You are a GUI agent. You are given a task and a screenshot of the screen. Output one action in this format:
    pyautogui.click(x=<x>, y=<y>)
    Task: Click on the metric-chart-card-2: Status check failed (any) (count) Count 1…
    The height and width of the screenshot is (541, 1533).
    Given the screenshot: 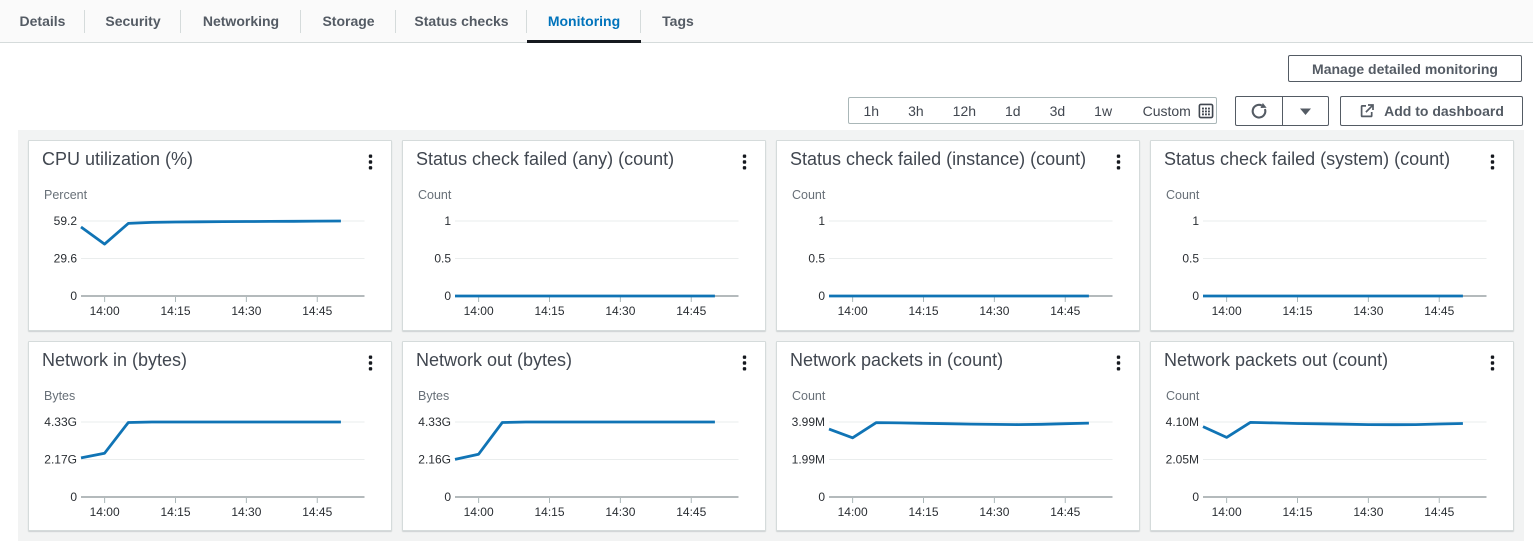 What is the action you would take?
    pyautogui.click(x=584, y=235)
    